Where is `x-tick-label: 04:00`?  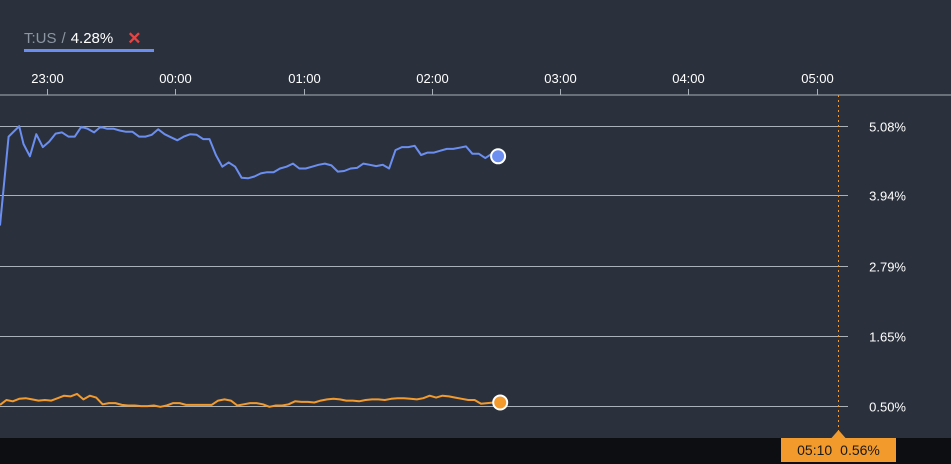
x-tick-label: 04:00 is located at coordinates (688, 78).